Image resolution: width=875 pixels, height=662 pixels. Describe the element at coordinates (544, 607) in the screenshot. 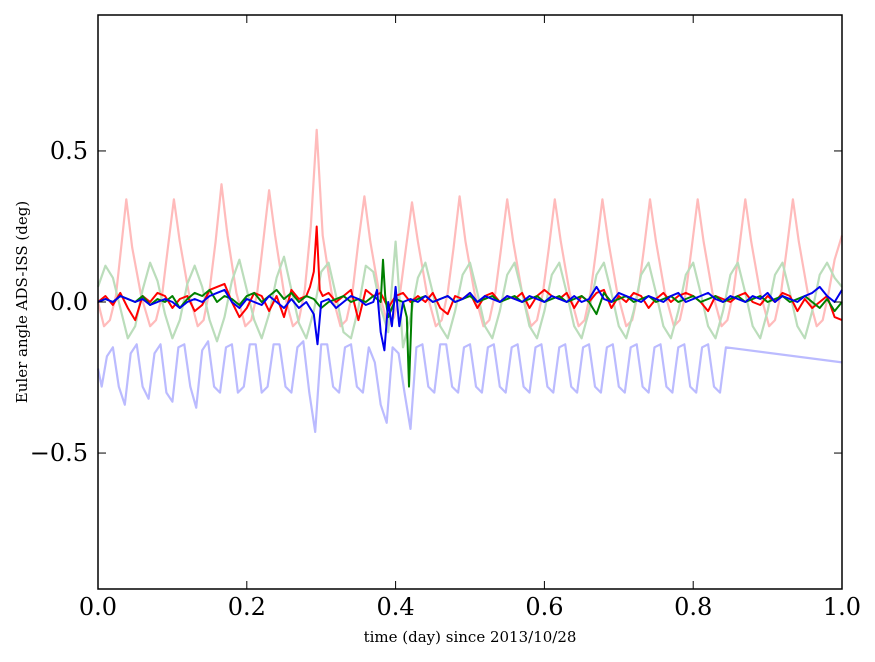

I see `x-tick-label: 0.6` at that location.